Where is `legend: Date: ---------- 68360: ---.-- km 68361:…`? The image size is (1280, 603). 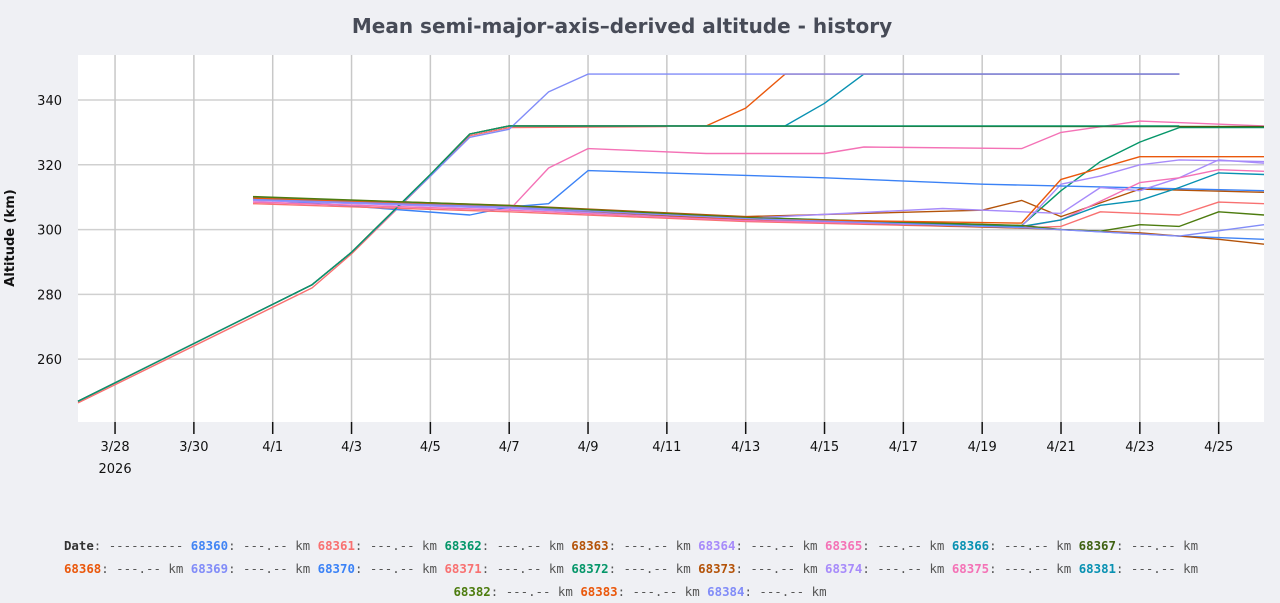
legend: Date: ---------- 68360: ---.-- km 68361:… is located at coordinates (640, 568).